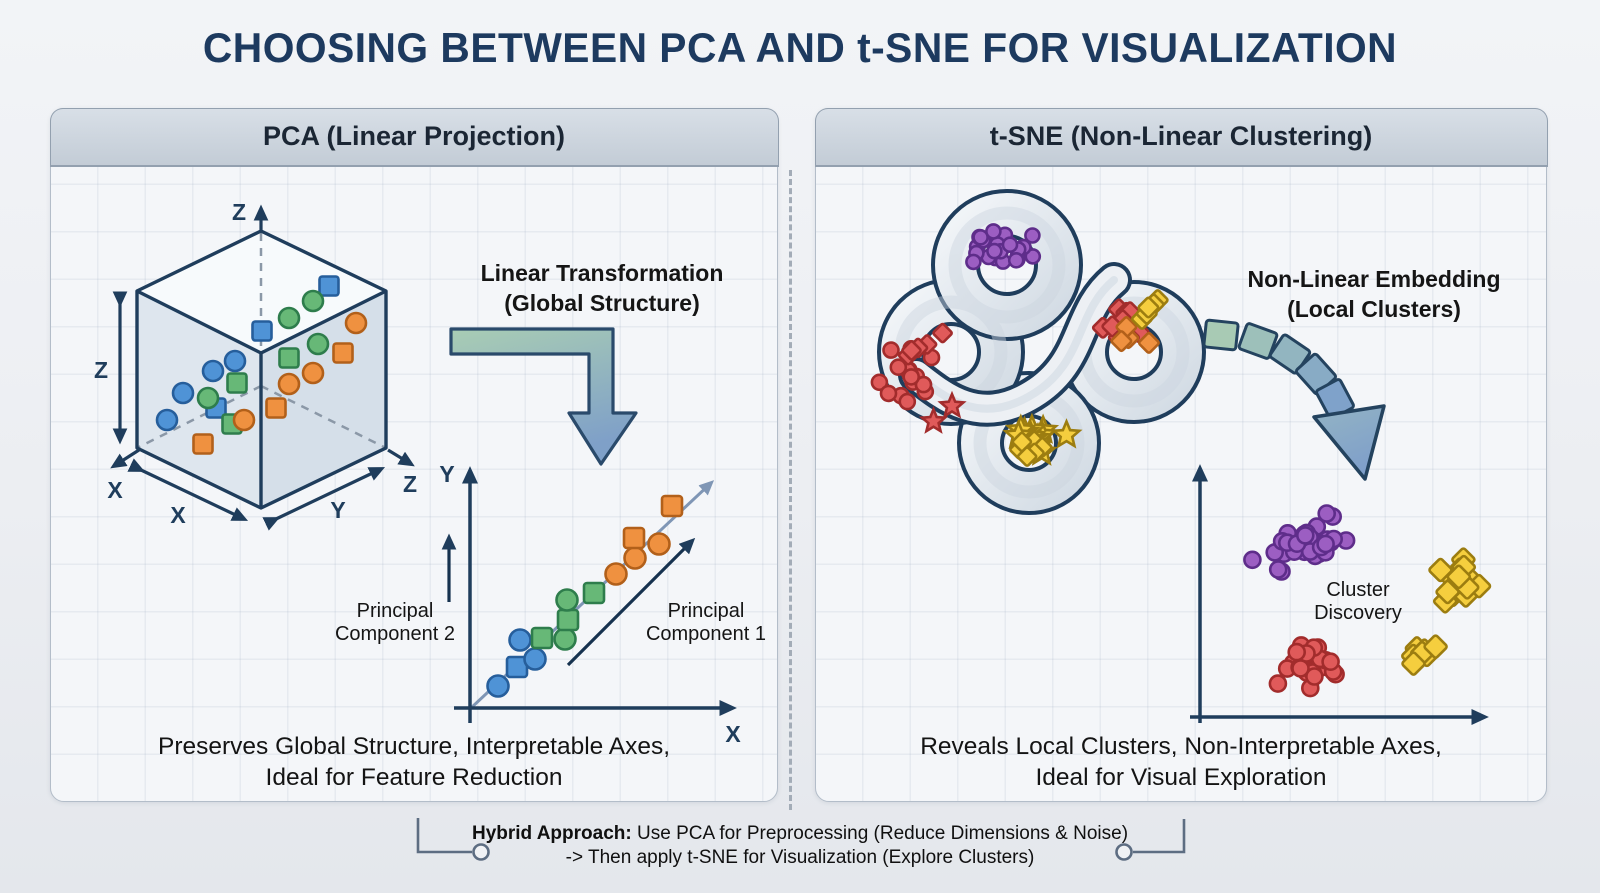 This screenshot has height=893, width=1600. Describe the element at coordinates (1374, 279) in the screenshot. I see `embedding-label-line1: Non-Linear Embedding` at that location.